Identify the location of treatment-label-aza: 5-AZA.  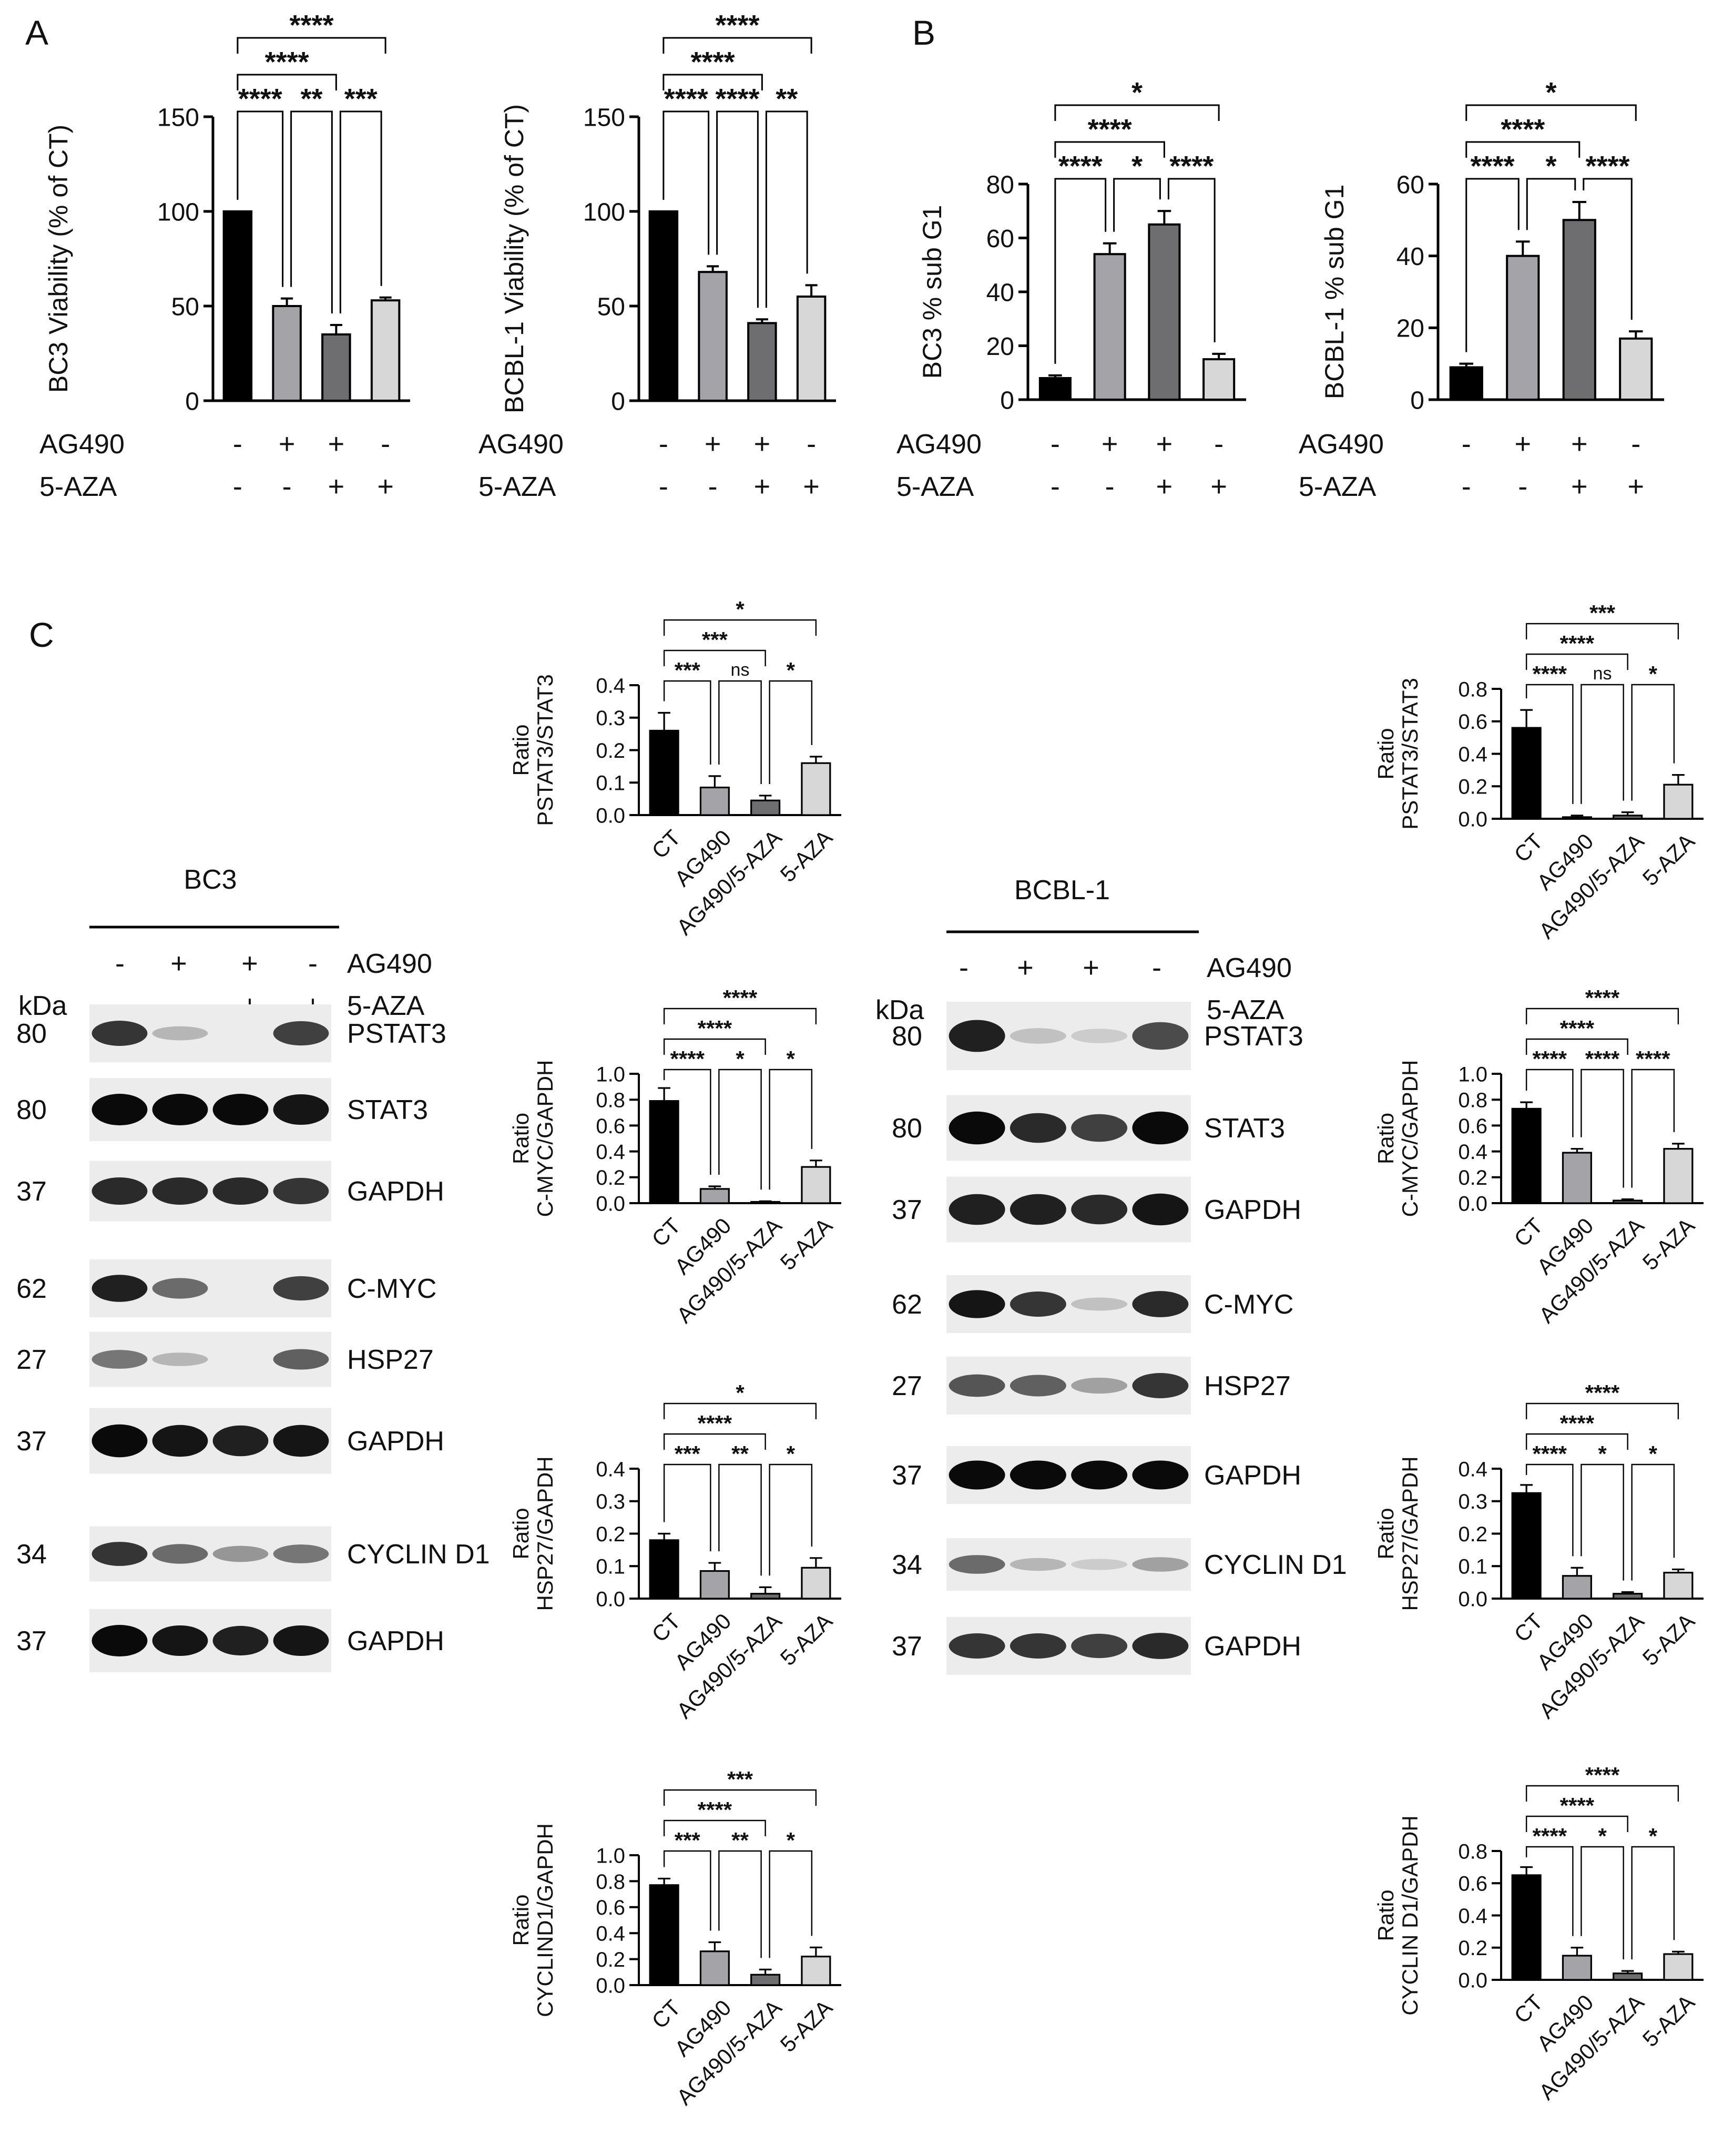
(386, 1006).